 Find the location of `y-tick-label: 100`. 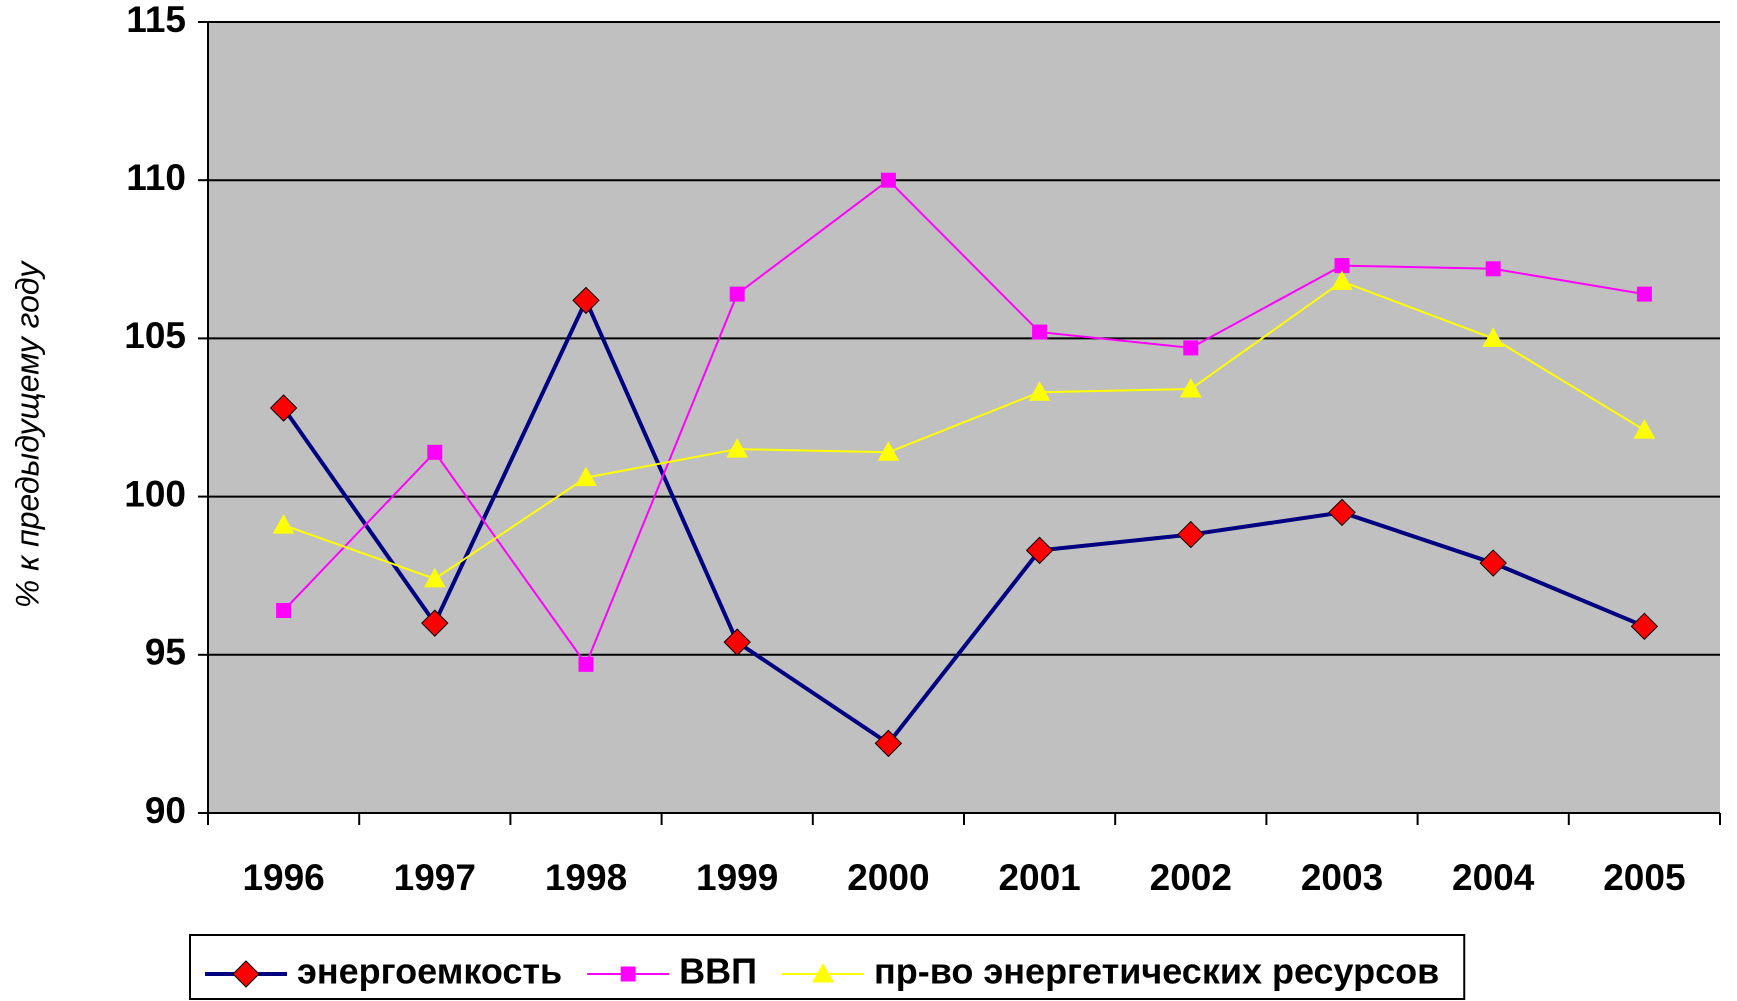

y-tick-label: 100 is located at coordinates (155, 493).